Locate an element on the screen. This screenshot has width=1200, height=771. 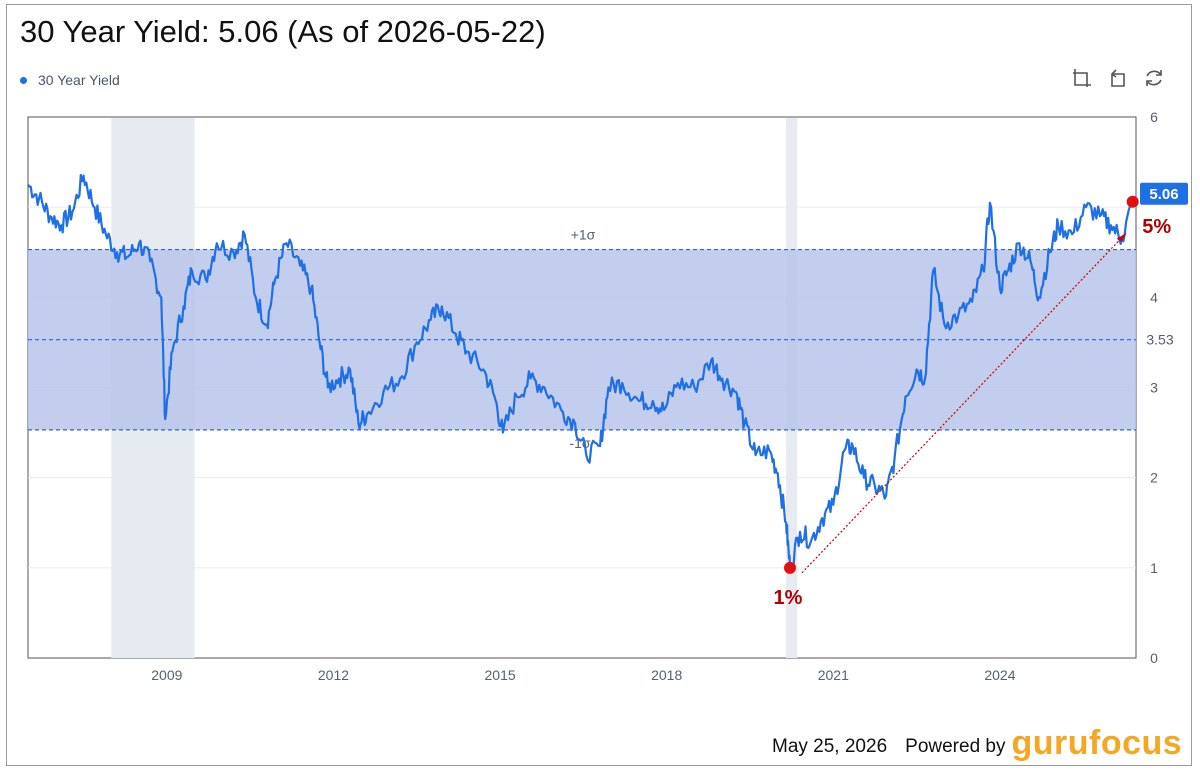
zoom-area-button is located at coordinates (1082, 80).